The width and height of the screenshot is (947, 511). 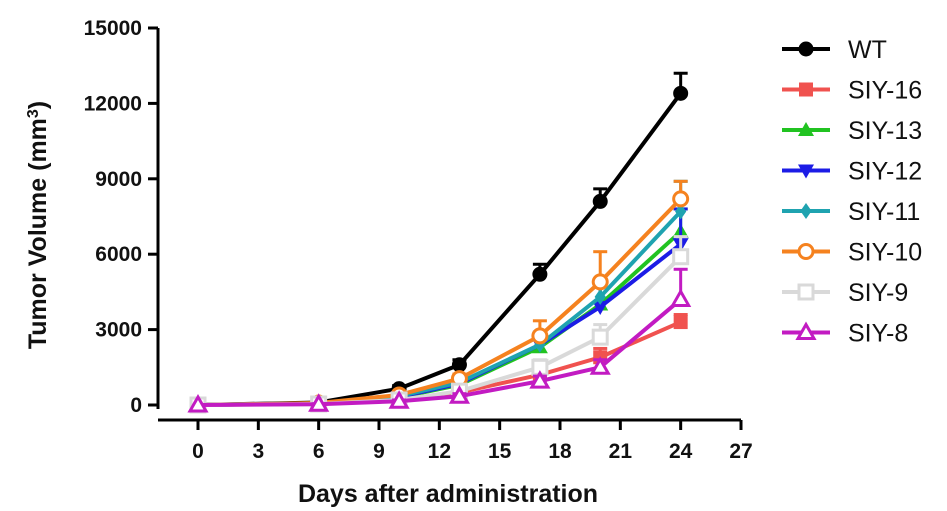 I want to click on y-tick-label: 6000, so click(x=118, y=254).